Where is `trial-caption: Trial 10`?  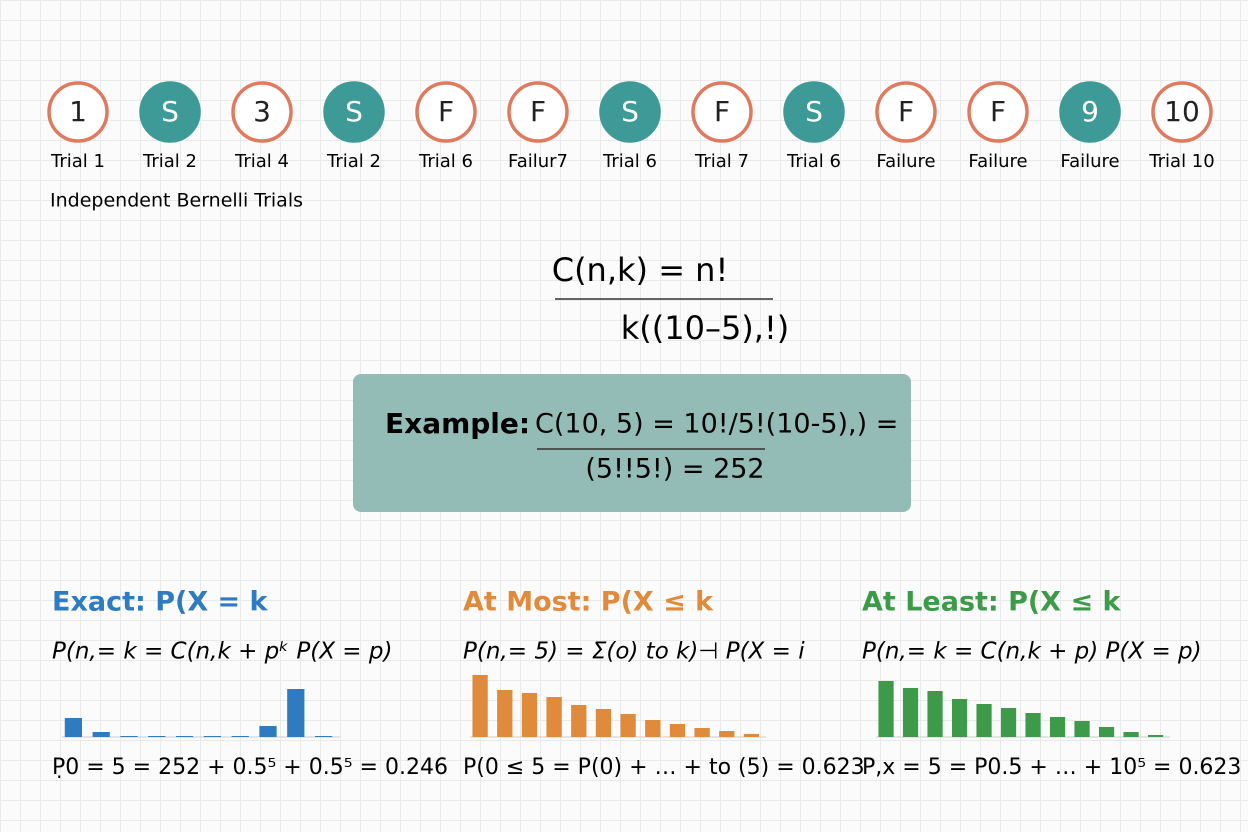
trial-caption: Trial 10 is located at coordinates (1181, 161).